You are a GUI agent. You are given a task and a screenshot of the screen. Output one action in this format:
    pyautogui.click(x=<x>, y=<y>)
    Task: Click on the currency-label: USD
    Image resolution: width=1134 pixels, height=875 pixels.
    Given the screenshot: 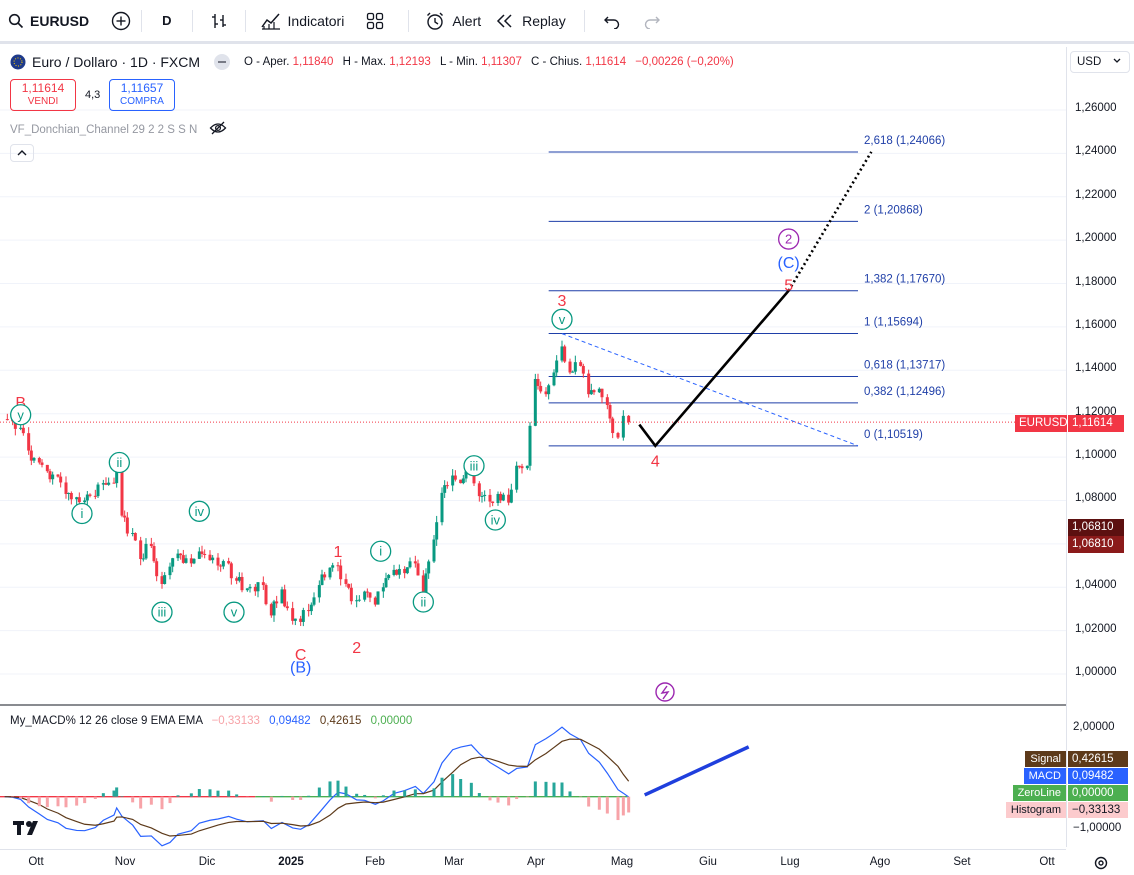 What is the action you would take?
    pyautogui.click(x=1089, y=62)
    